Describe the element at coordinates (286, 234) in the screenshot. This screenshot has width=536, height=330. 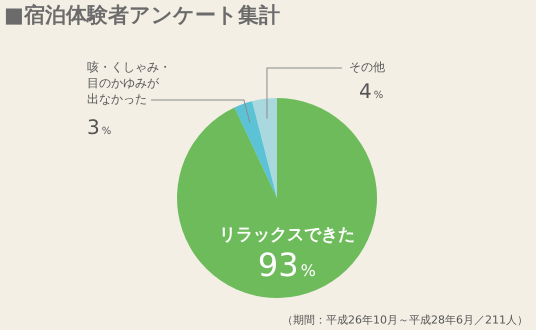
I see `slice-label: リラックスできた` at that location.